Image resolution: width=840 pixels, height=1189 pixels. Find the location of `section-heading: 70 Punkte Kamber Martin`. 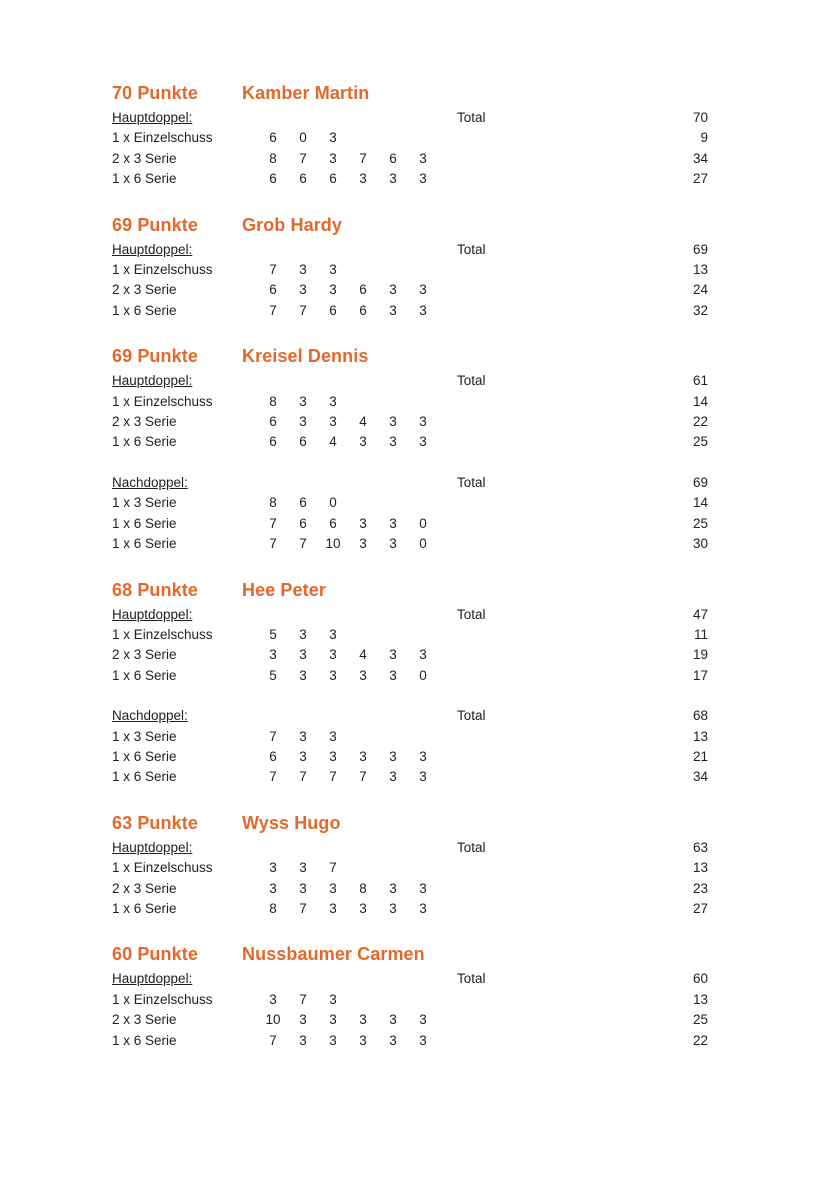

section-heading: 70 Punkte Kamber Martin is located at coordinates (410, 93).